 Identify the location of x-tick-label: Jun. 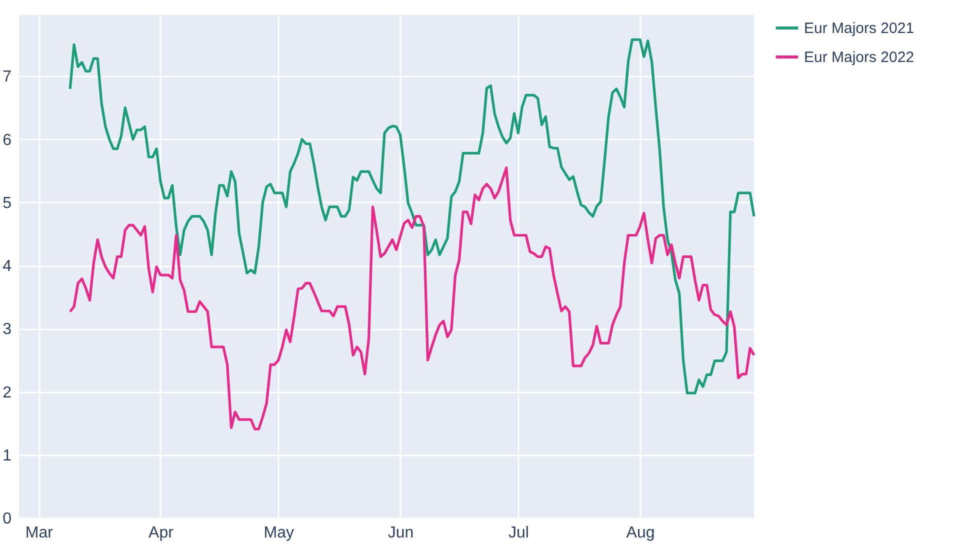
(401, 533).